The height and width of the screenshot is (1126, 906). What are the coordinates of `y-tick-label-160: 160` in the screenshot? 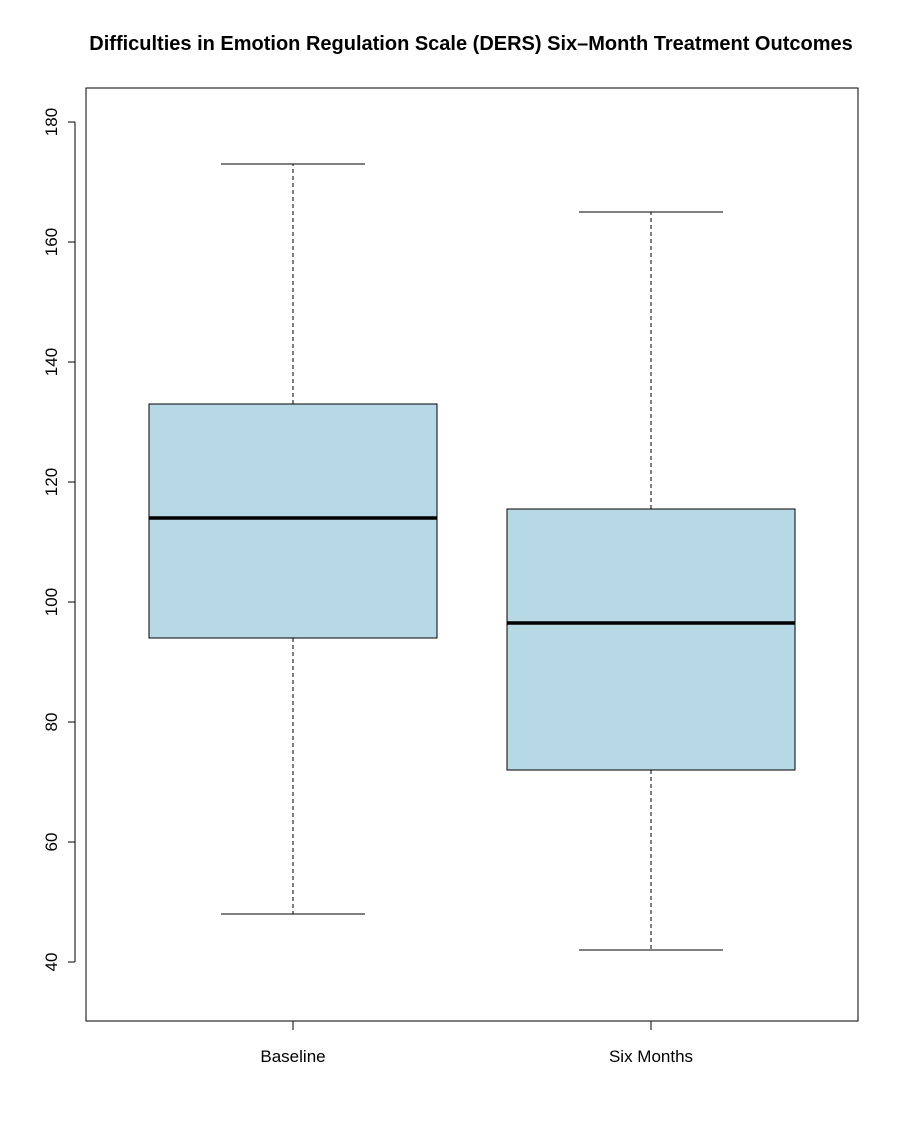 It's located at (51, 242).